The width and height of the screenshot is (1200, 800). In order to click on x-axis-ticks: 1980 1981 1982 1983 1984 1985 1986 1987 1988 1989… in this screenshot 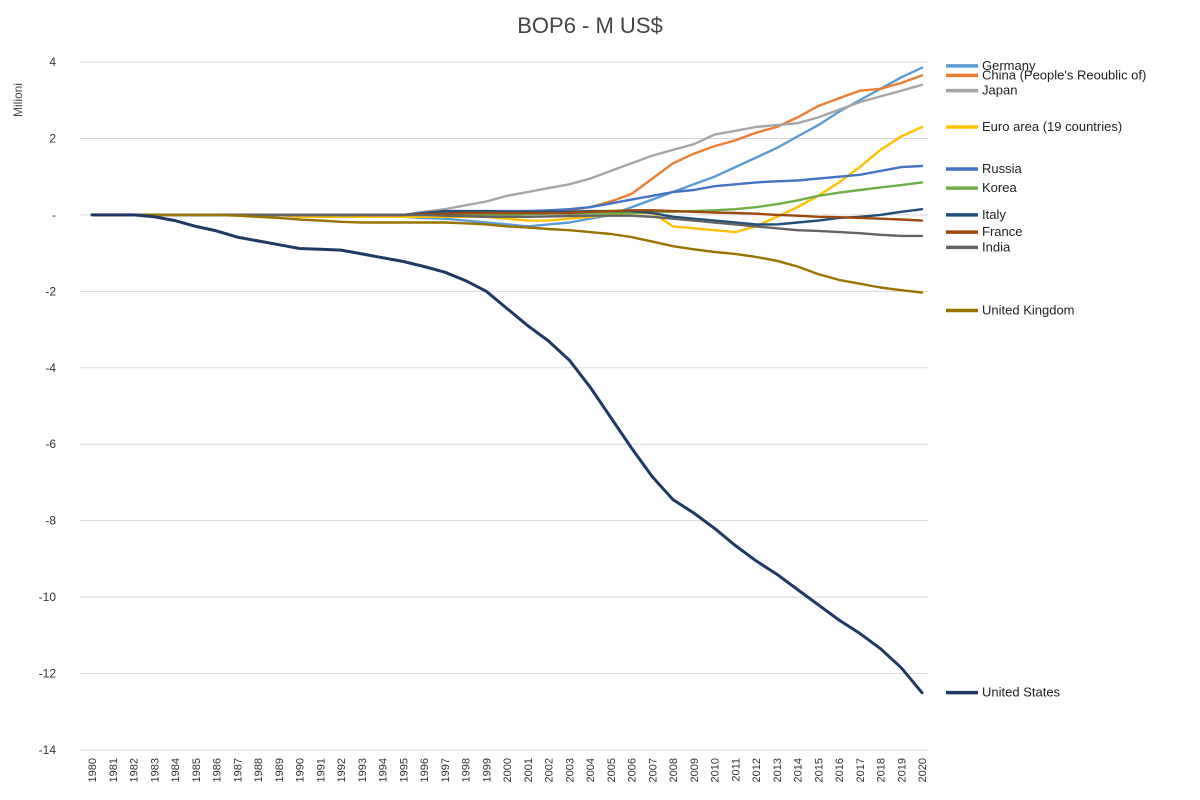, I will do `click(508, 770)`.